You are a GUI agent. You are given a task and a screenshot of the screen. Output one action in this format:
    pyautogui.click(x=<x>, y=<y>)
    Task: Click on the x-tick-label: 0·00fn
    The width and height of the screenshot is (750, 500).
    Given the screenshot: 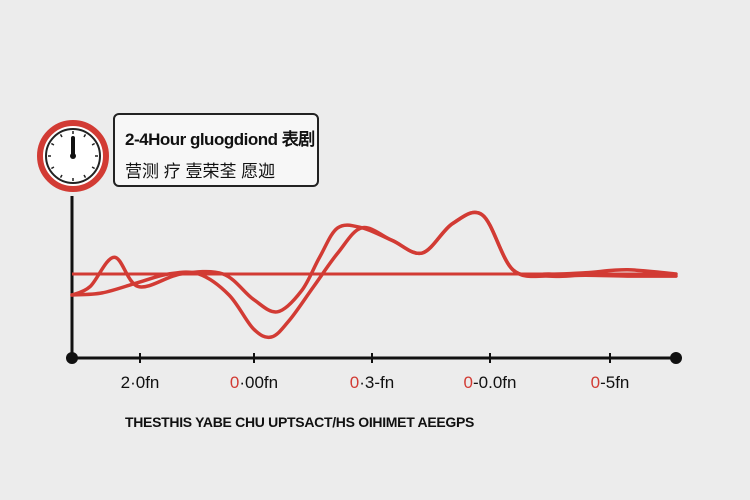 What is the action you would take?
    pyautogui.click(x=254, y=383)
    